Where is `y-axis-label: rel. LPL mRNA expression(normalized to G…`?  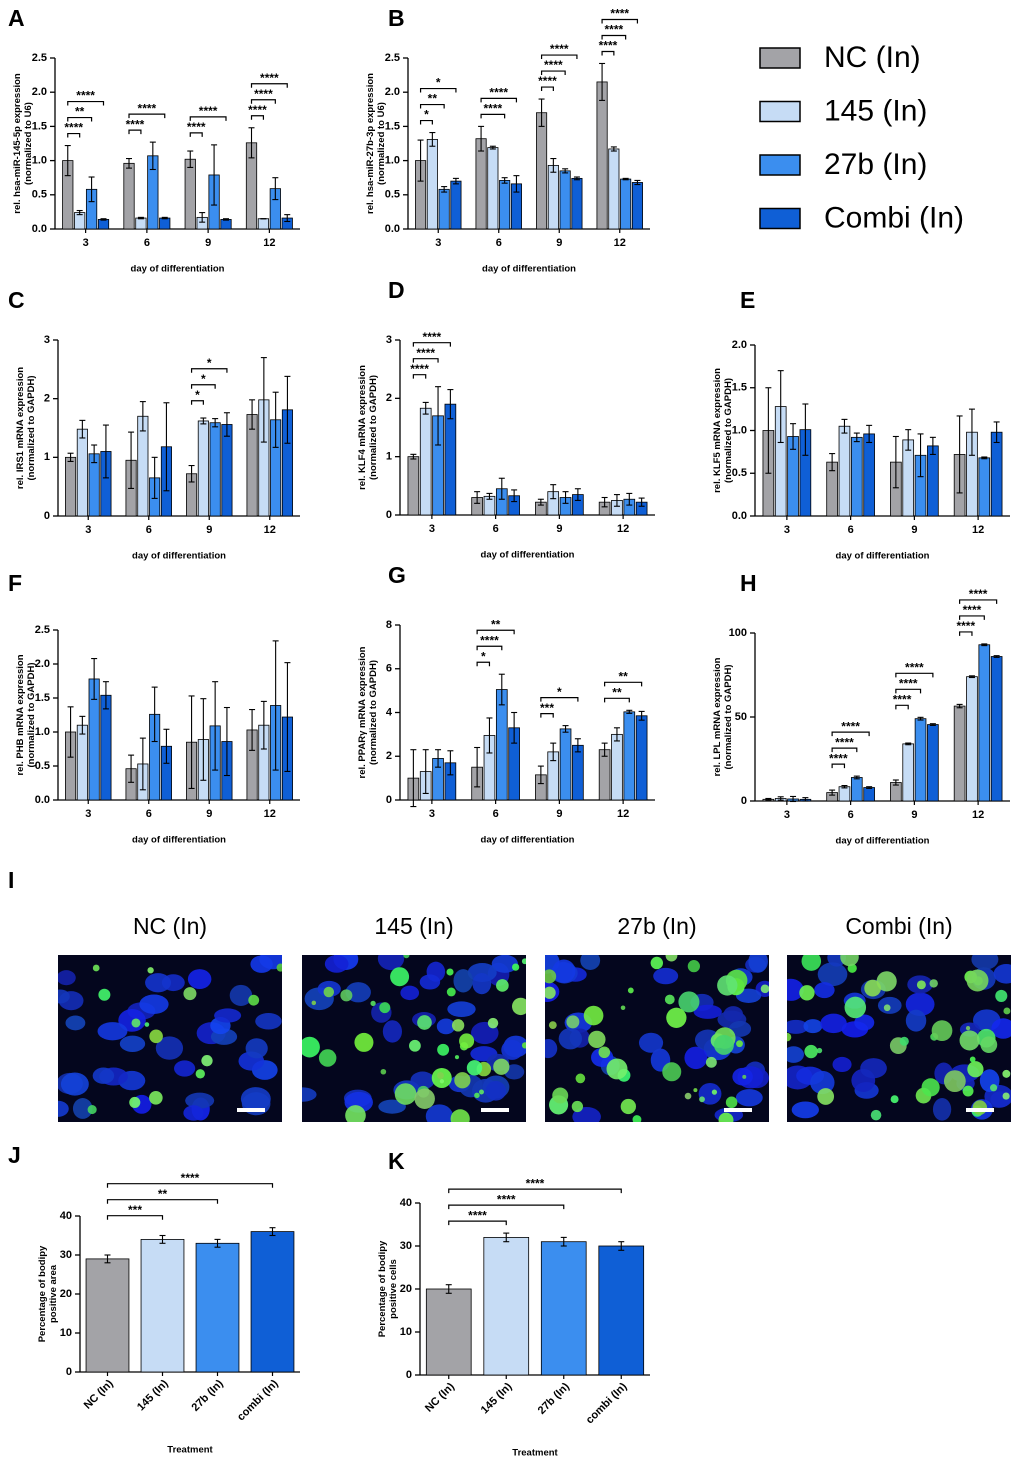
y-axis-label: rel. LPL mRNA expression(normalized to G… is located at coordinates (723, 716).